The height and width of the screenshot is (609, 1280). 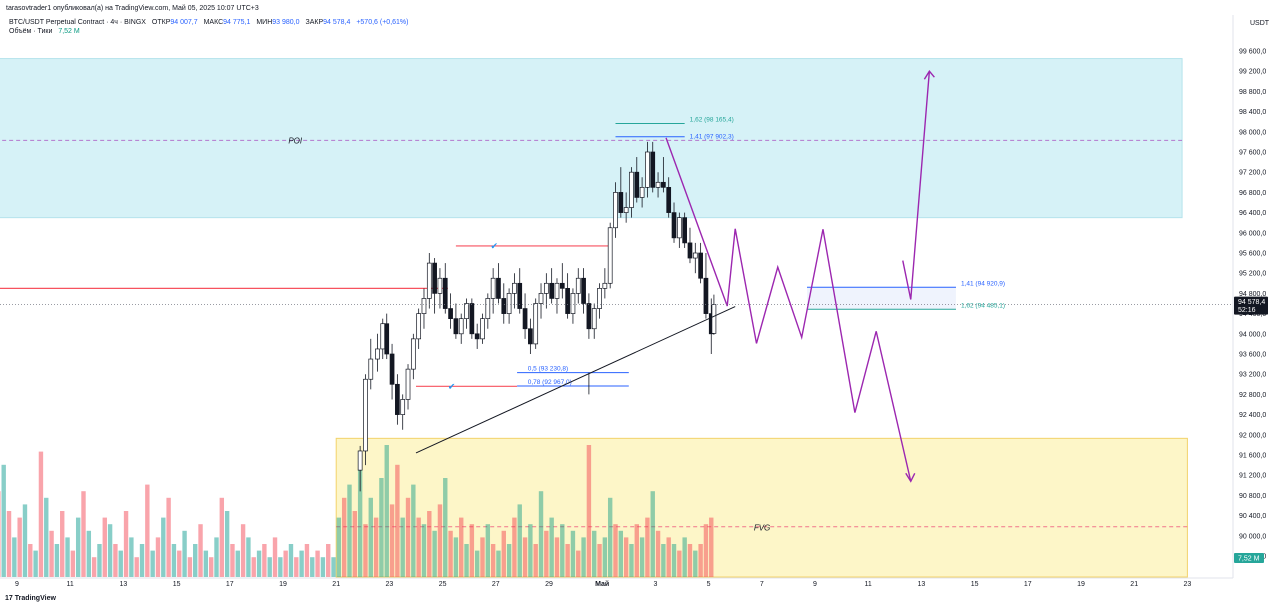 I want to click on x-tick-label: 17, so click(x=230, y=584).